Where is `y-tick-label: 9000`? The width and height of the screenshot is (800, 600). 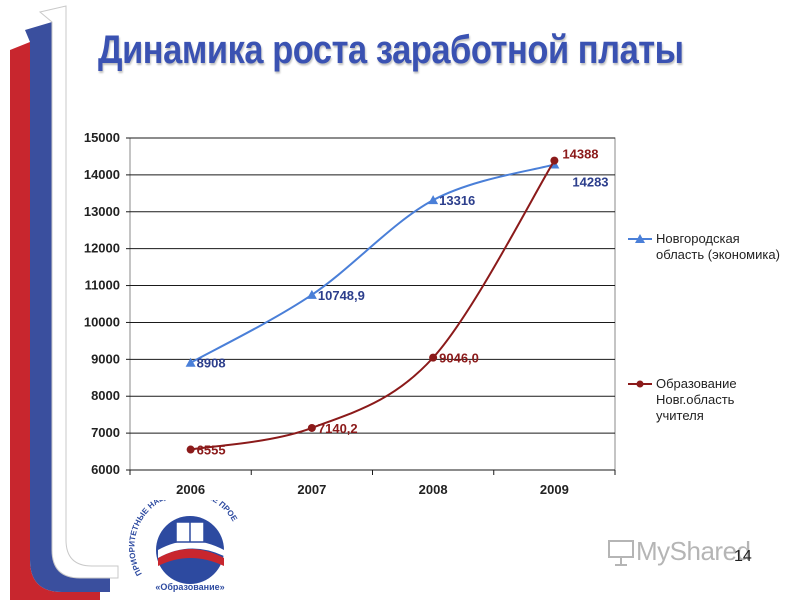 y-tick-label: 9000 is located at coordinates (105, 358).